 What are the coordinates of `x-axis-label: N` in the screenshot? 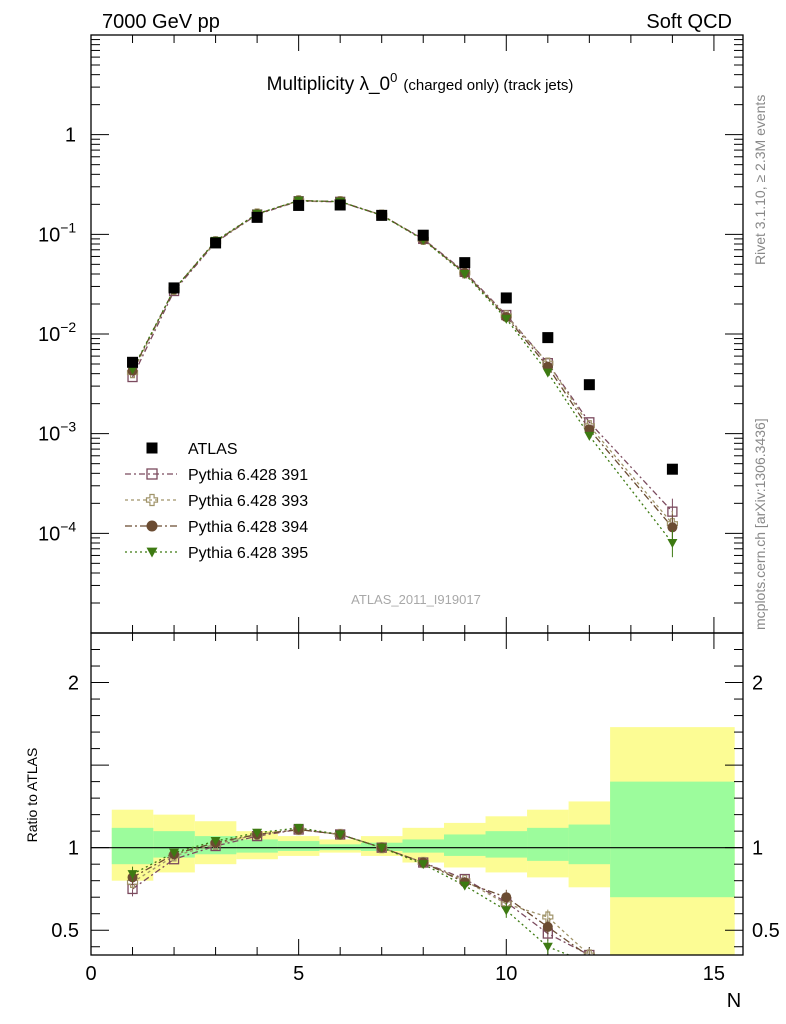 It's located at (734, 1001).